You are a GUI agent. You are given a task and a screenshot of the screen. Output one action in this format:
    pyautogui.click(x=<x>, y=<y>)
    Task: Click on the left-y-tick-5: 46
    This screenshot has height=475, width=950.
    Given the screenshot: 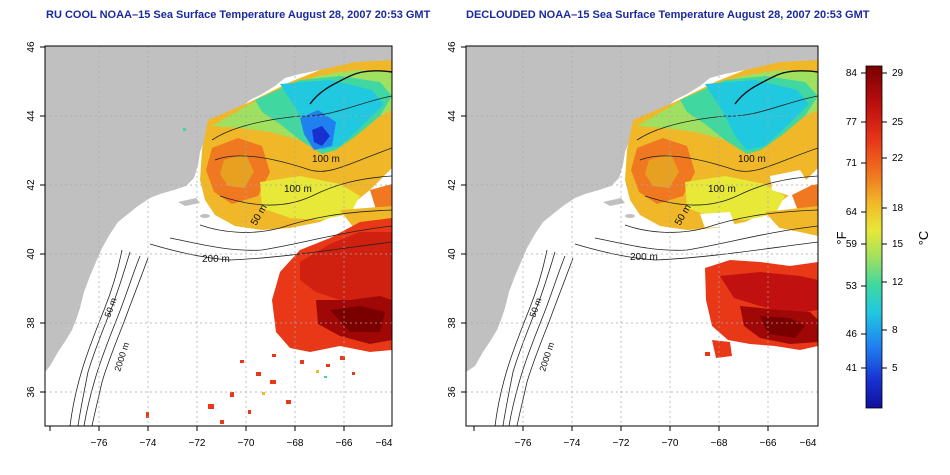 What is the action you would take?
    pyautogui.click(x=31, y=47)
    